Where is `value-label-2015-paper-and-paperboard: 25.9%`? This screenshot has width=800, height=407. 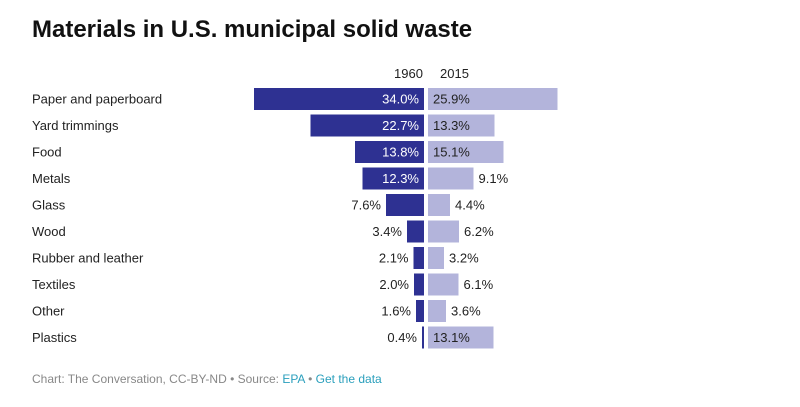 value-label-2015-paper-and-paperboard: 25.9% is located at coordinates (451, 99).